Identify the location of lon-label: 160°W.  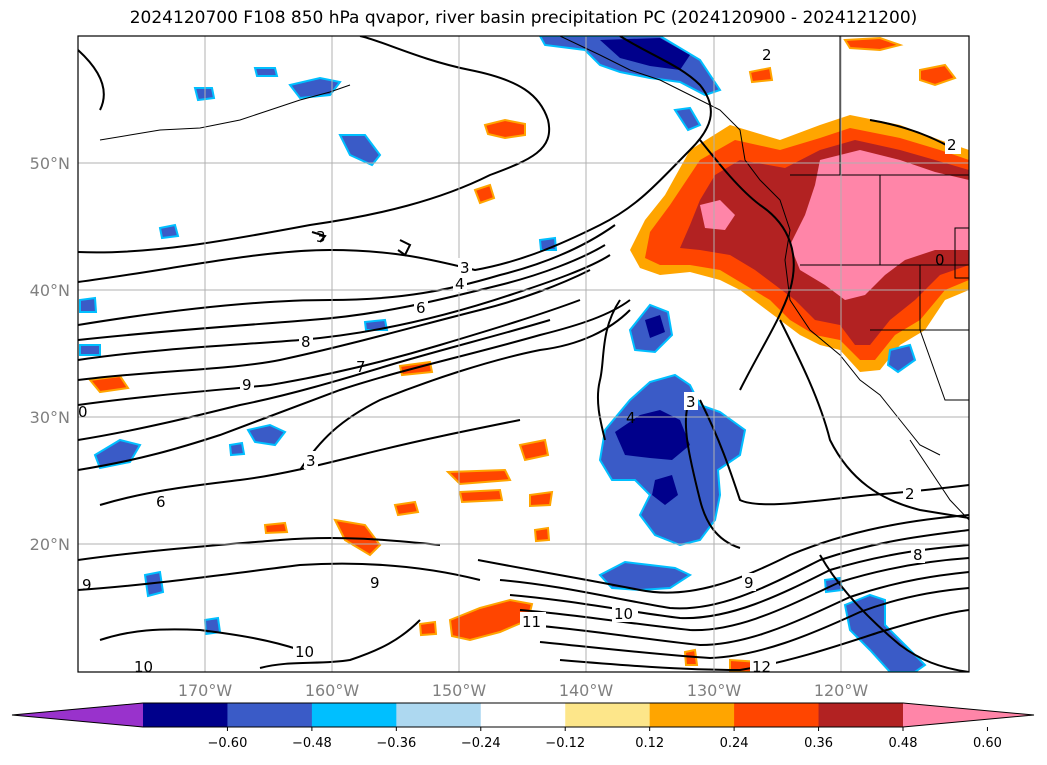
(332, 690).